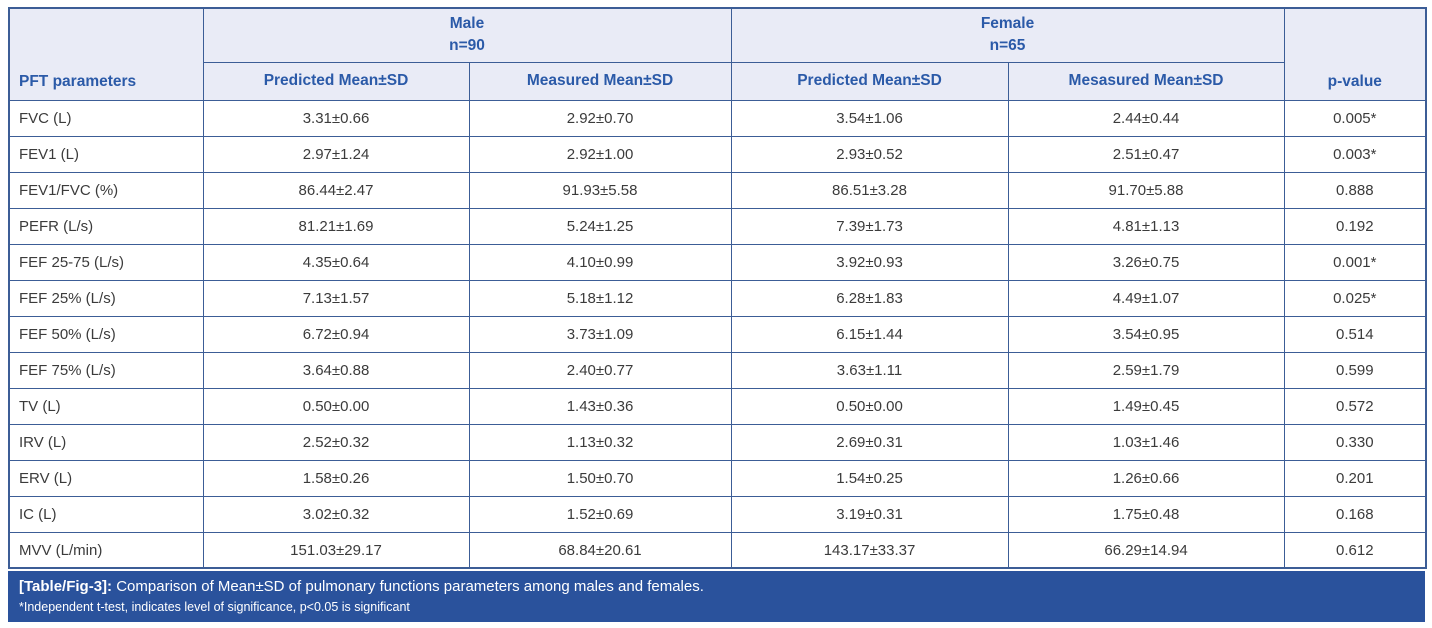 This screenshot has width=1432, height=628. Describe the element at coordinates (1146, 262) in the screenshot. I see `cell-female-measured: 3.26±0.75` at that location.